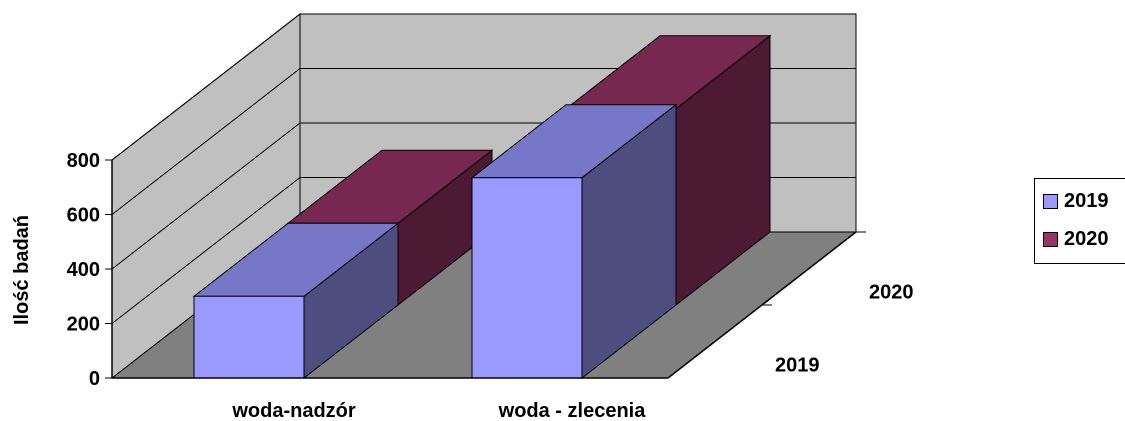  I want to click on depth-label-2020: 2020, so click(891, 293).